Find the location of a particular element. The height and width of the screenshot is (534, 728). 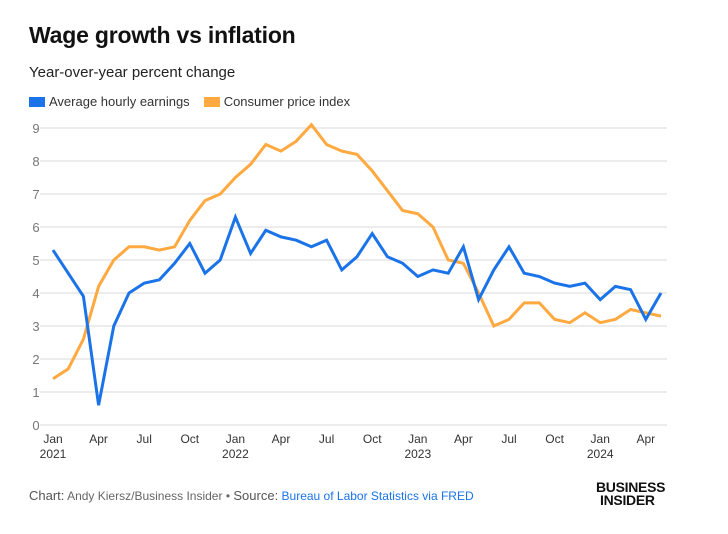

y-tick-label: 1 is located at coordinates (35, 392).